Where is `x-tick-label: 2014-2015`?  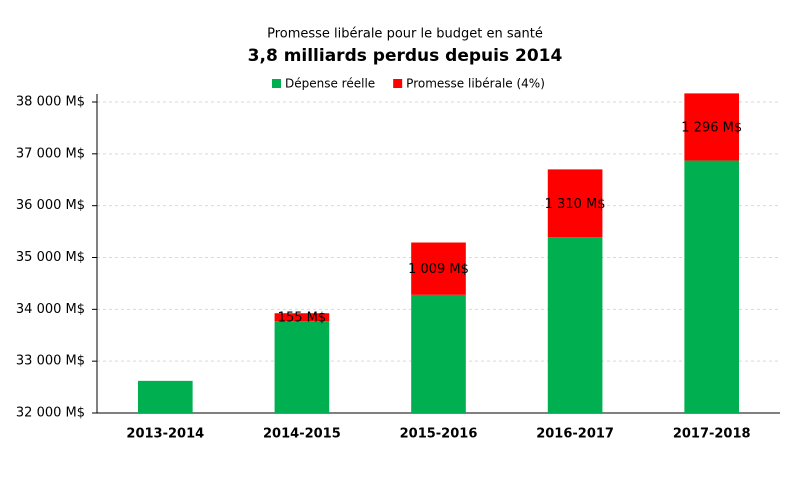 x-tick-label: 2014-2015 is located at coordinates (302, 434).